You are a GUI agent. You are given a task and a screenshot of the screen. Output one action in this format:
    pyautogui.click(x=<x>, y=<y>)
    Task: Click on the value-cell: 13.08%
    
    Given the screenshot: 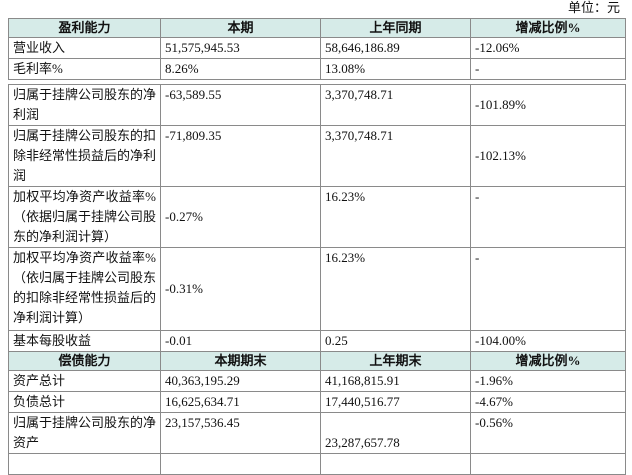 What is the action you would take?
    pyautogui.click(x=395, y=69)
    